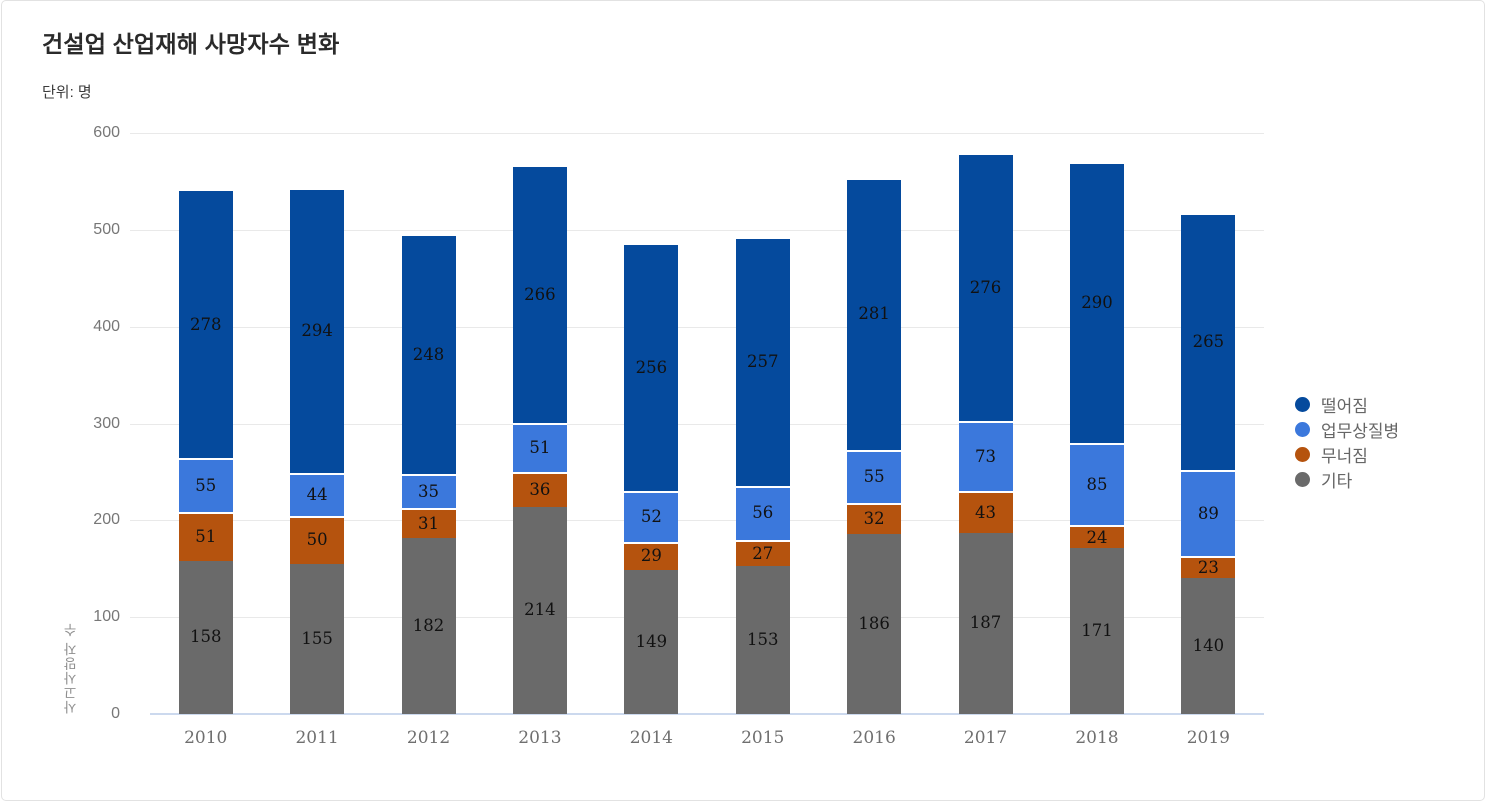 The width and height of the screenshot is (1487, 810). What do you see at coordinates (985, 623) in the screenshot?
I see `bar-value-label: 187` at bounding box center [985, 623].